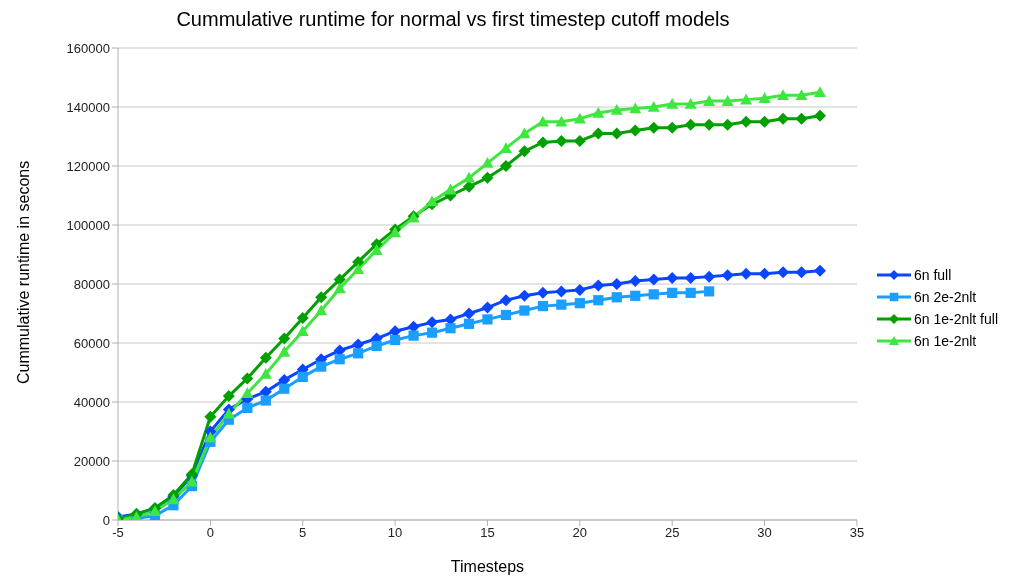 The width and height of the screenshot is (1011, 585). I want to click on y-tick-label: 40000, so click(91, 402).